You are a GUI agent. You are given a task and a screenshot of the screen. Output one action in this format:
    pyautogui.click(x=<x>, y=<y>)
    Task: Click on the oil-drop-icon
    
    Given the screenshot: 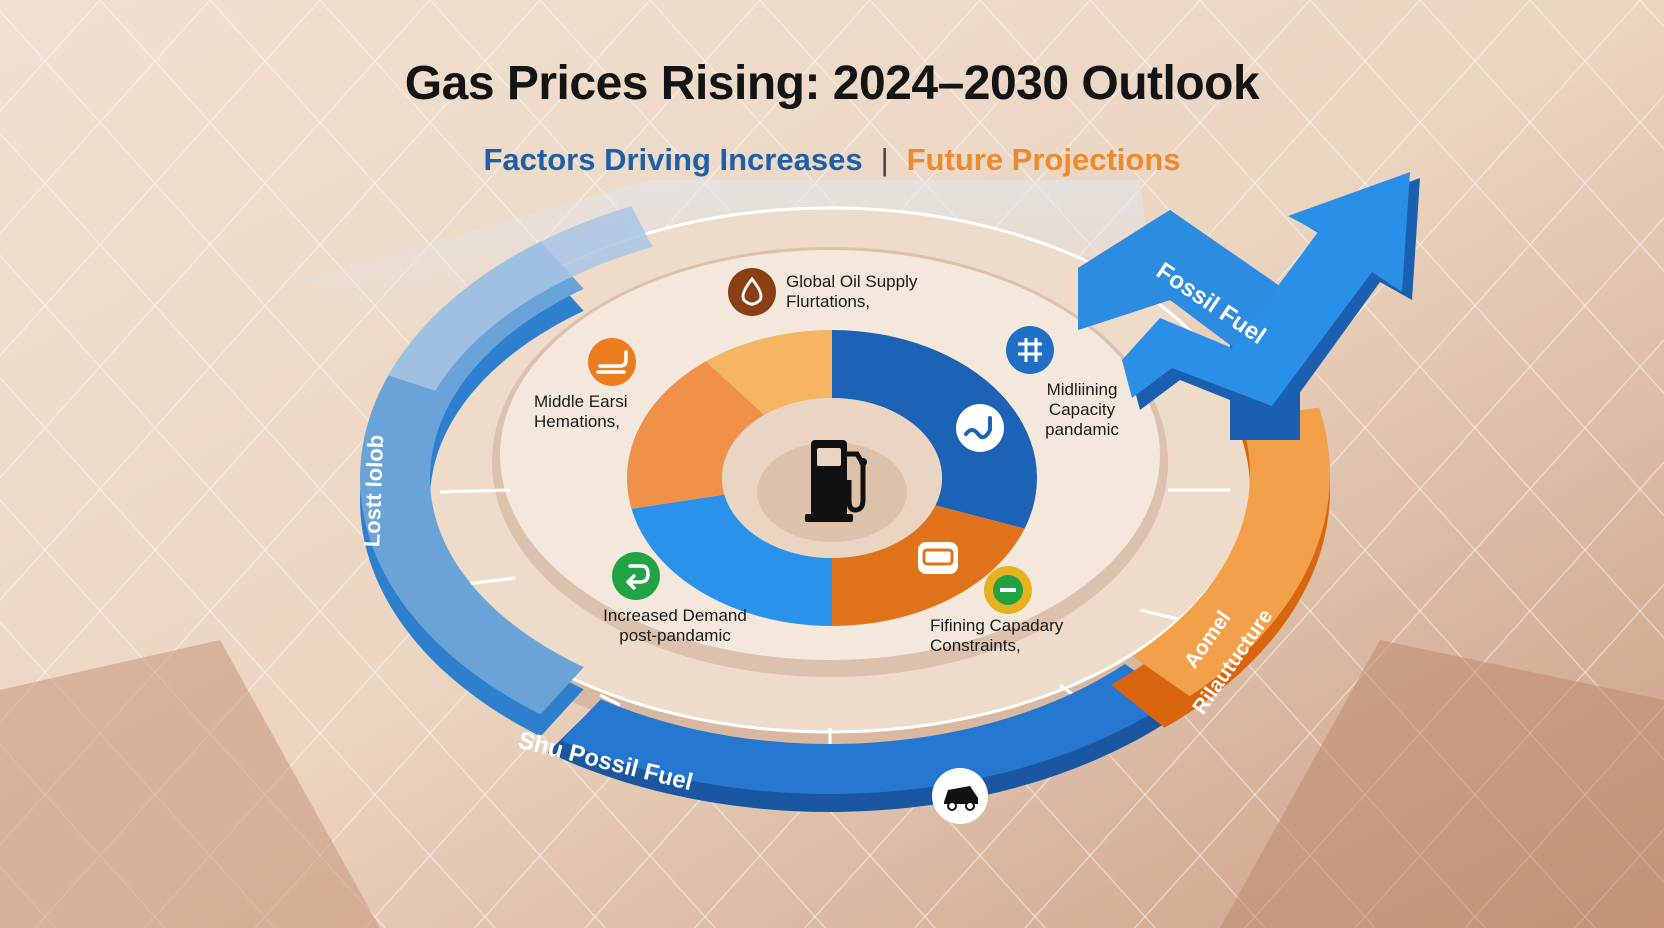 What is the action you would take?
    pyautogui.click(x=752, y=292)
    